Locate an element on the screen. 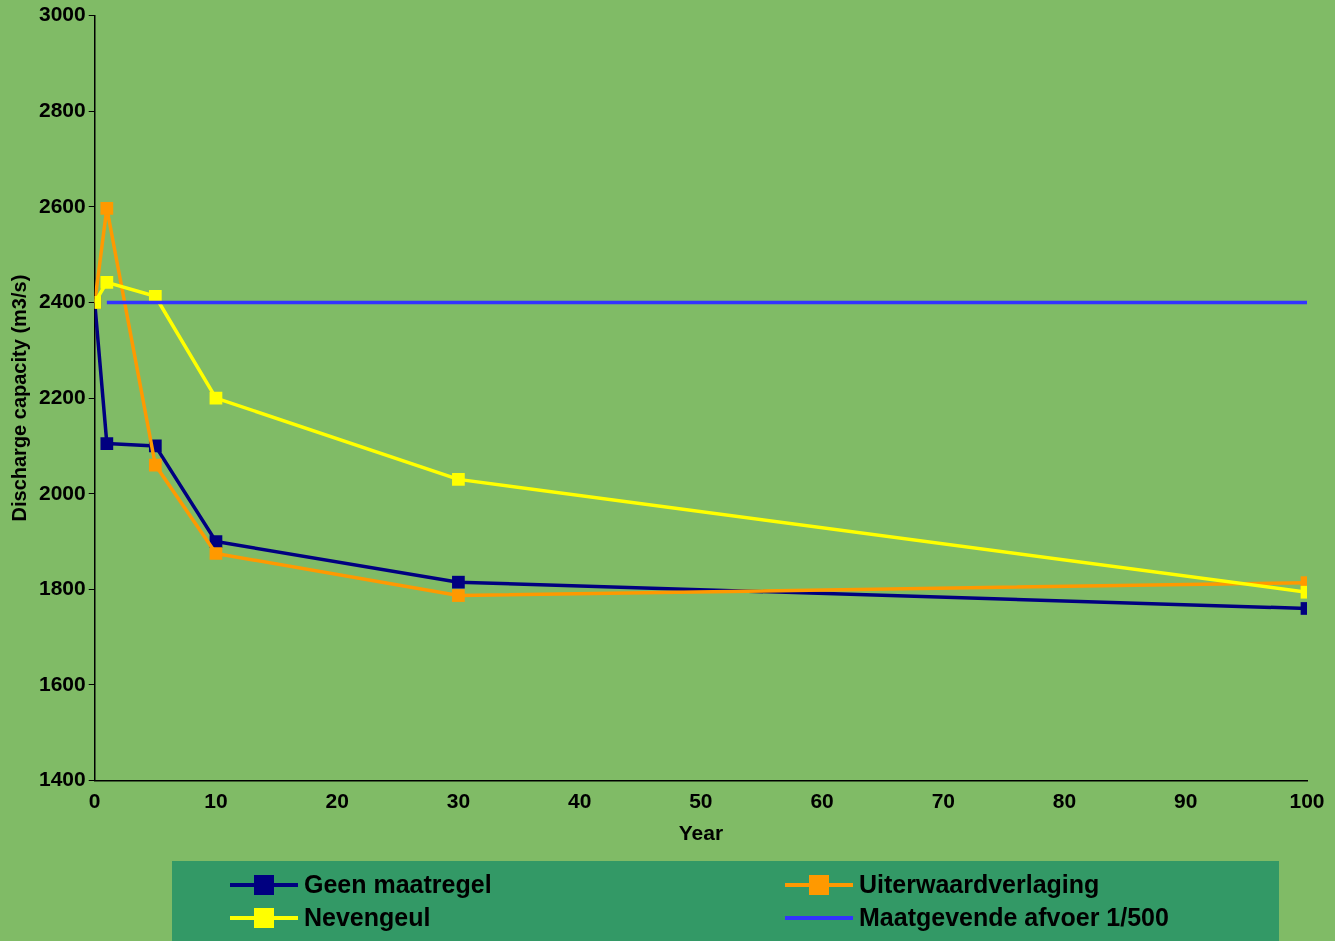 This screenshot has height=941, width=1335. y-tick-label: 1400 is located at coordinates (62, 779).